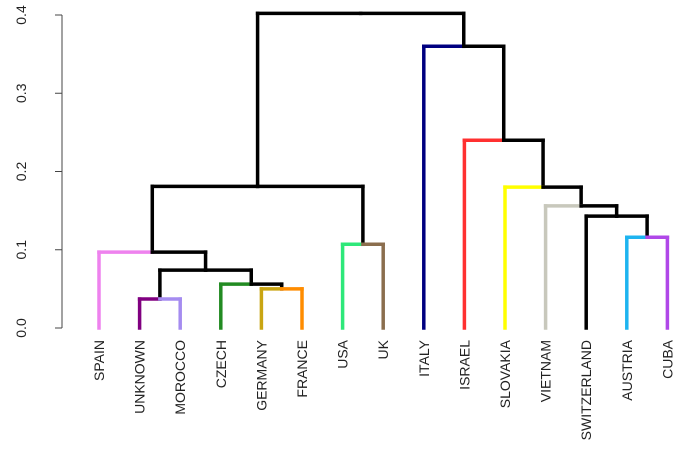  I want to click on y-tick-label: 0.4, so click(21, 15).